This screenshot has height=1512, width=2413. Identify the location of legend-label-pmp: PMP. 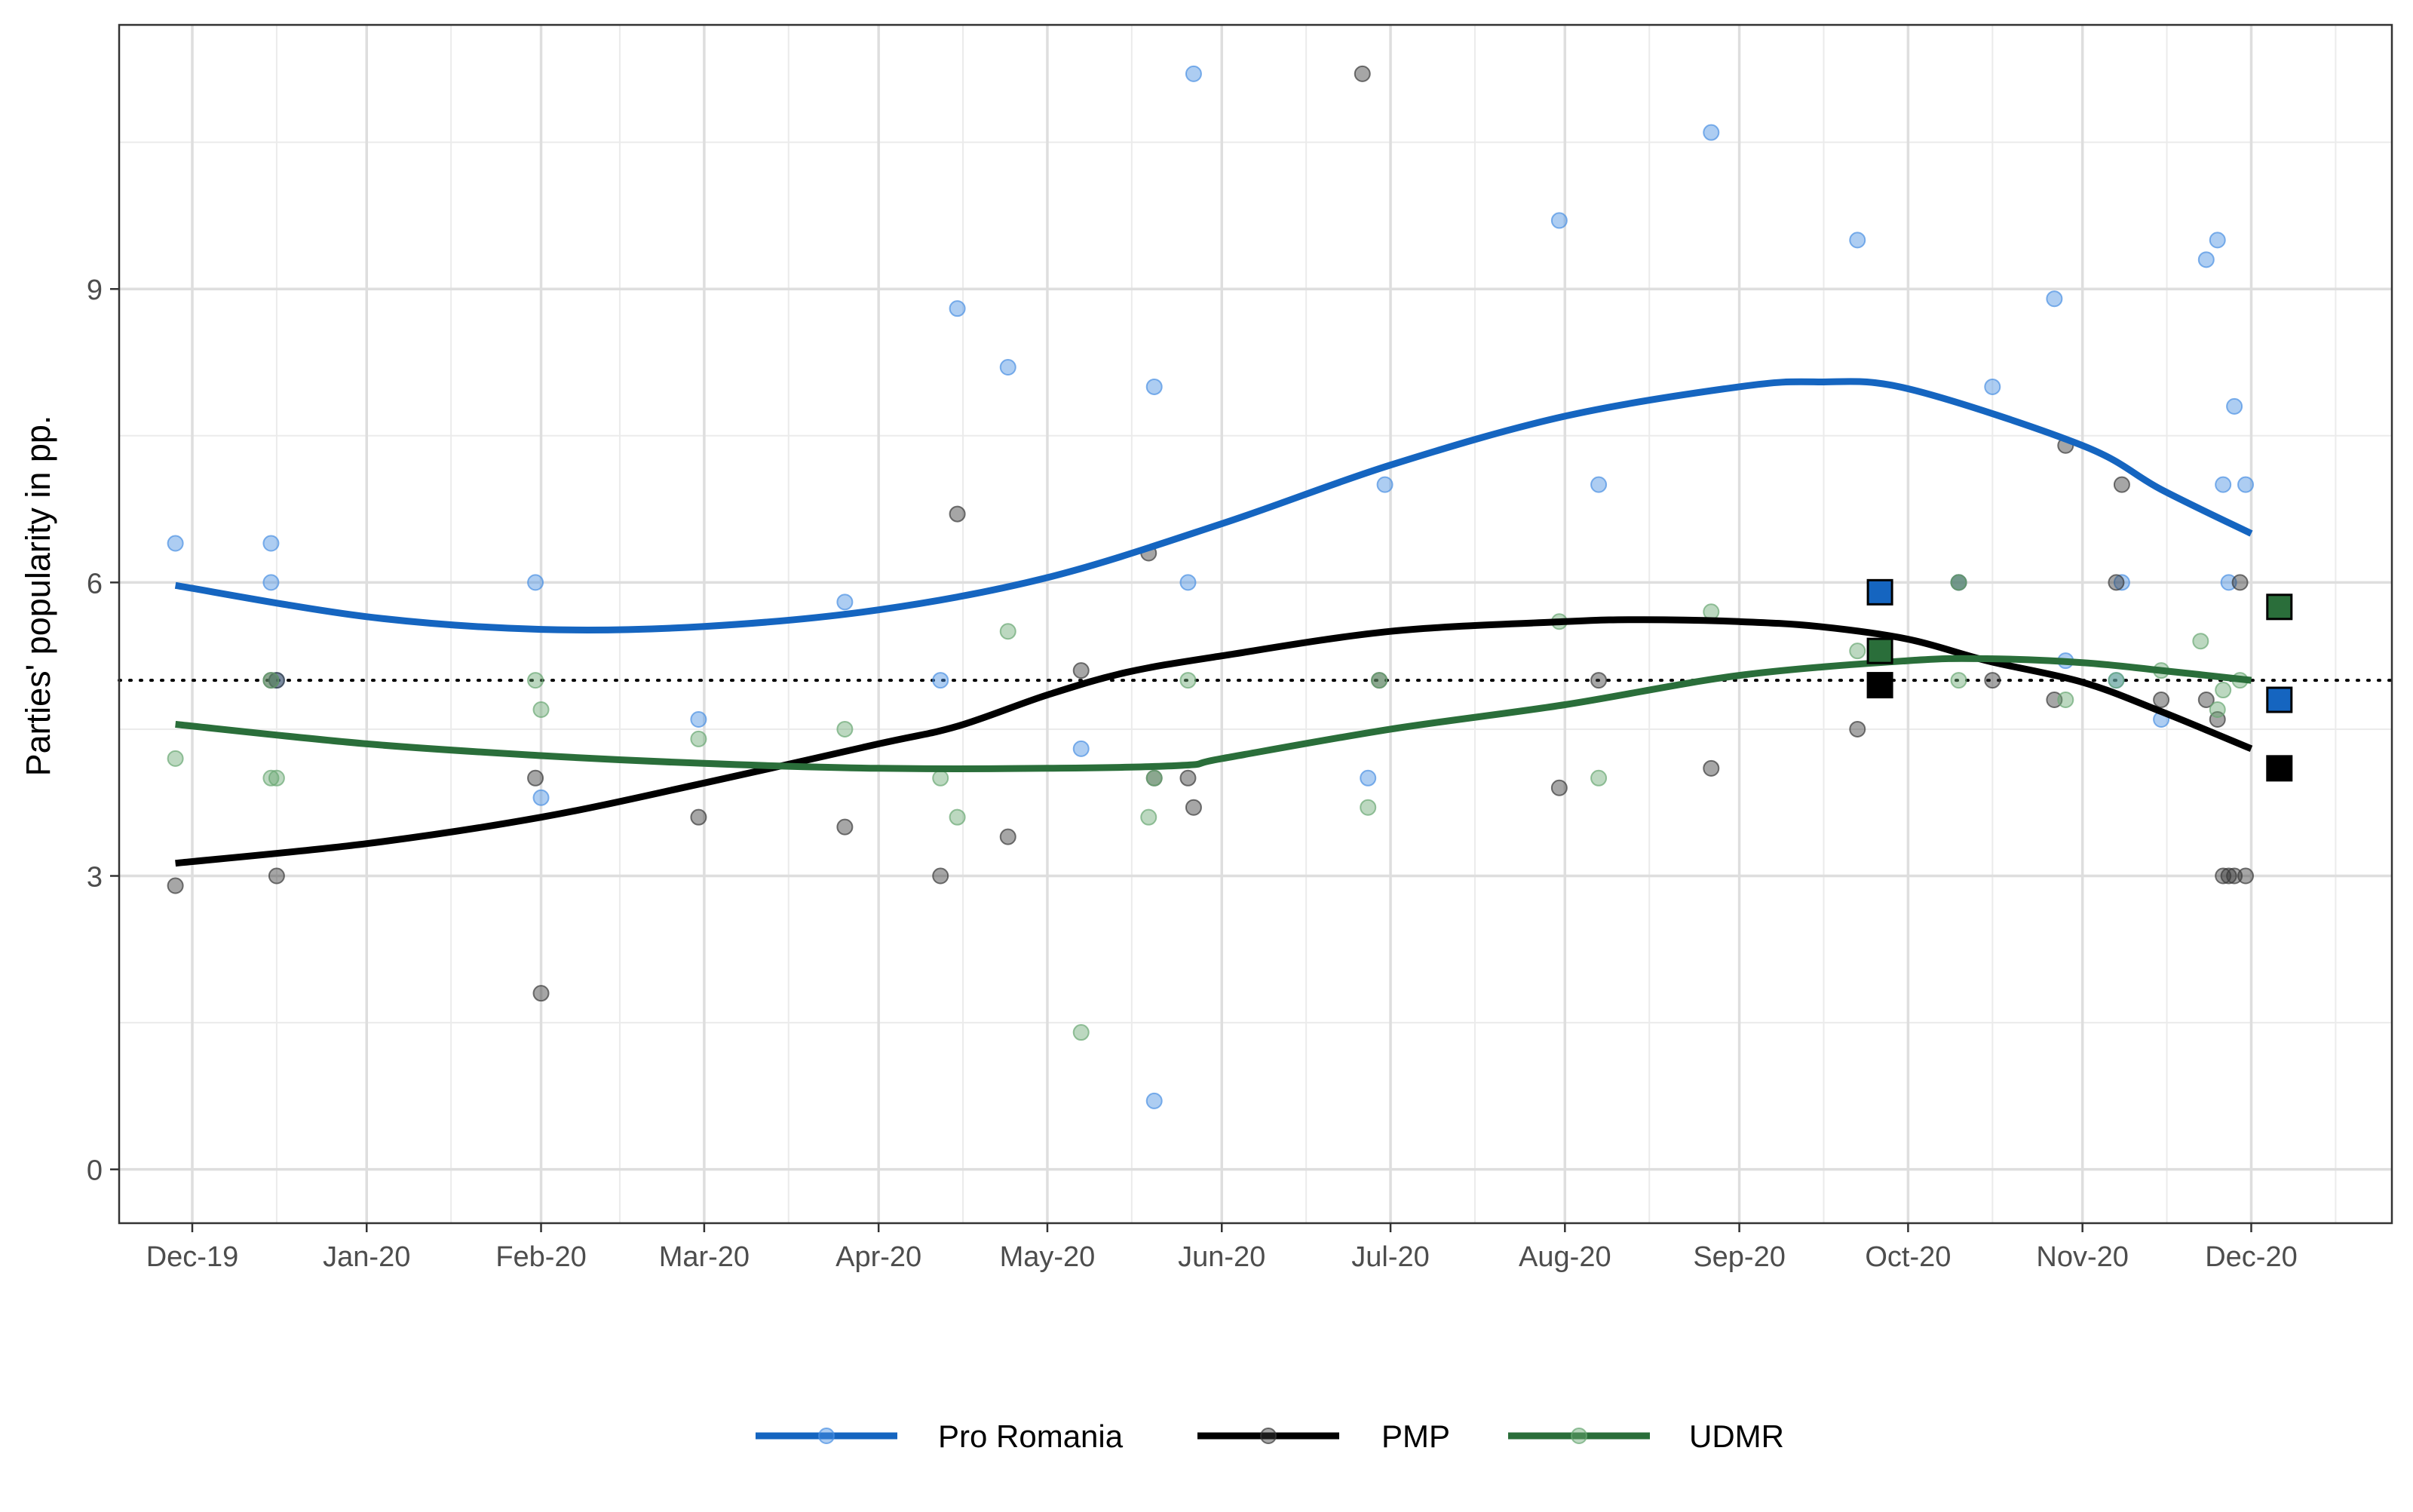
(1415, 1436).